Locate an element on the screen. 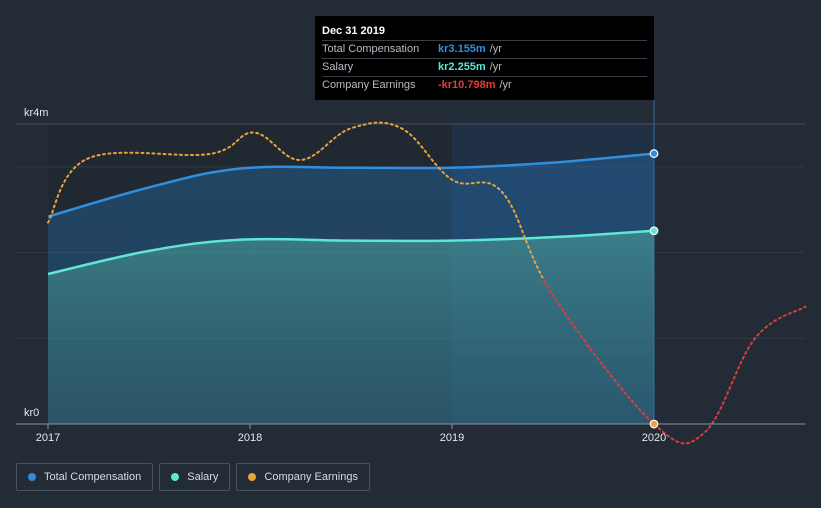 The image size is (821, 508). legend-item-salary: Salary is located at coordinates (195, 477).